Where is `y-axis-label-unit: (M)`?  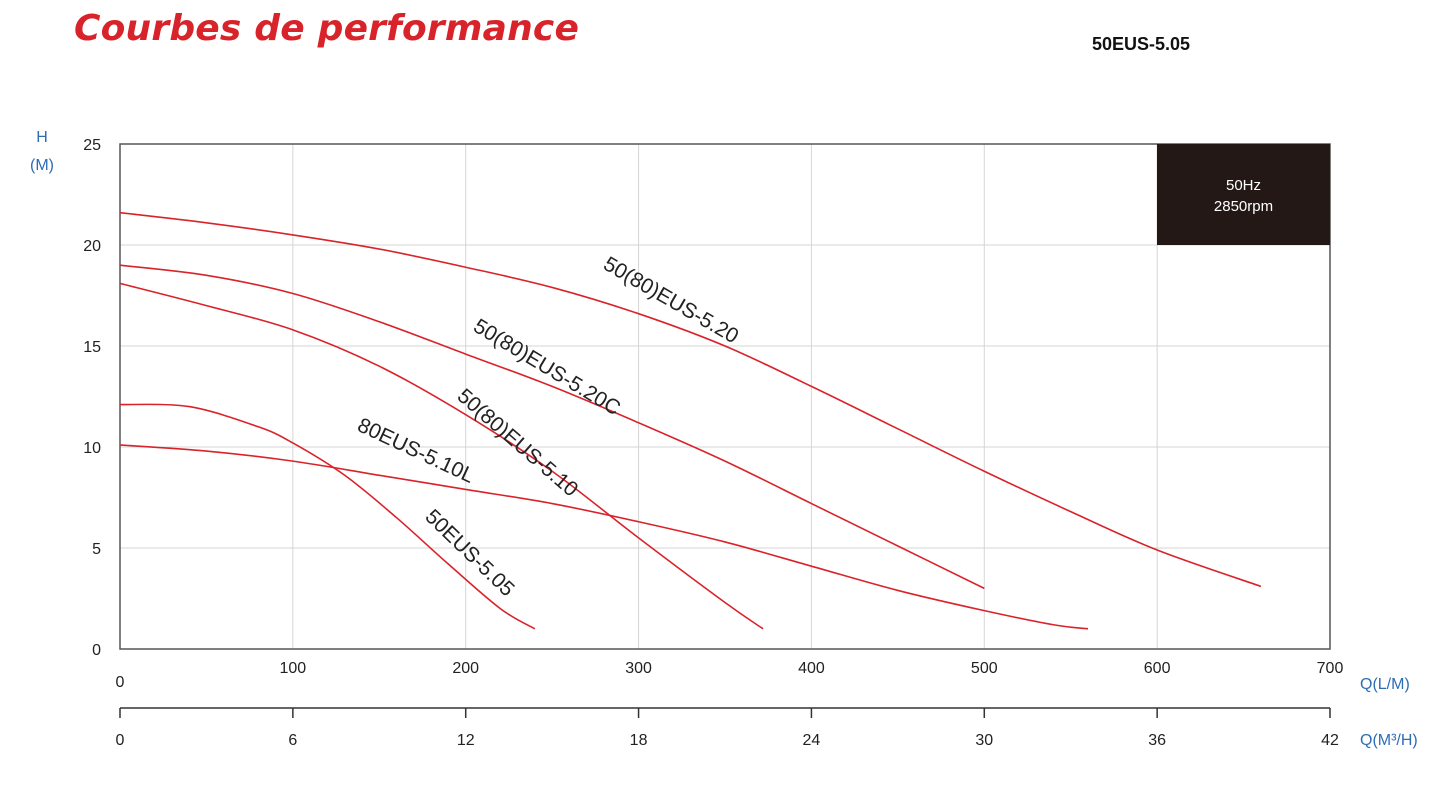 y-axis-label-unit: (M) is located at coordinates (42, 165).